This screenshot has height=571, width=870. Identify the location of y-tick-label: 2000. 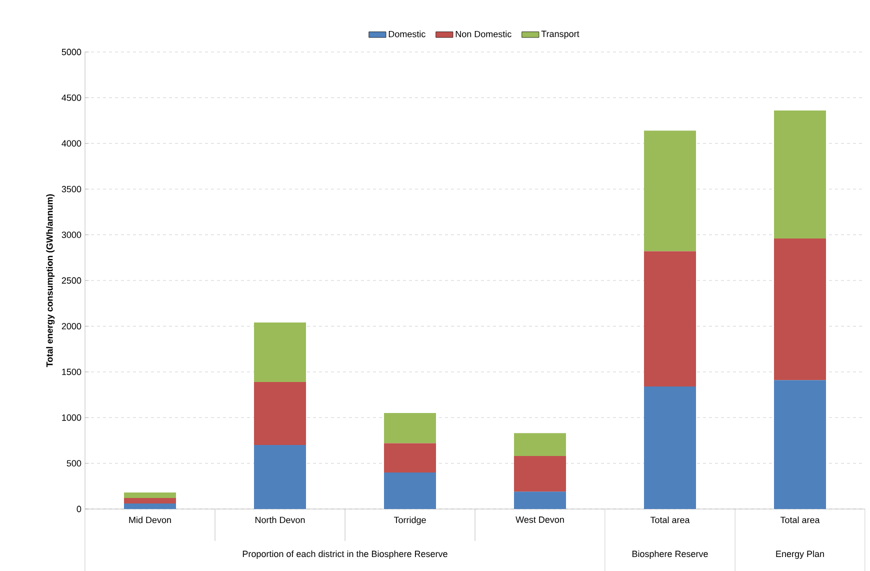
(72, 326).